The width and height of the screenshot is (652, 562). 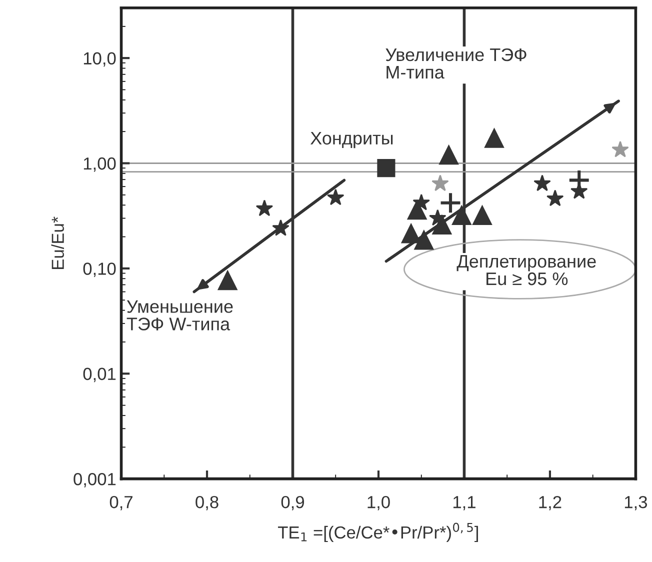 I want to click on y-tick-label: 10,0, so click(x=100, y=59).